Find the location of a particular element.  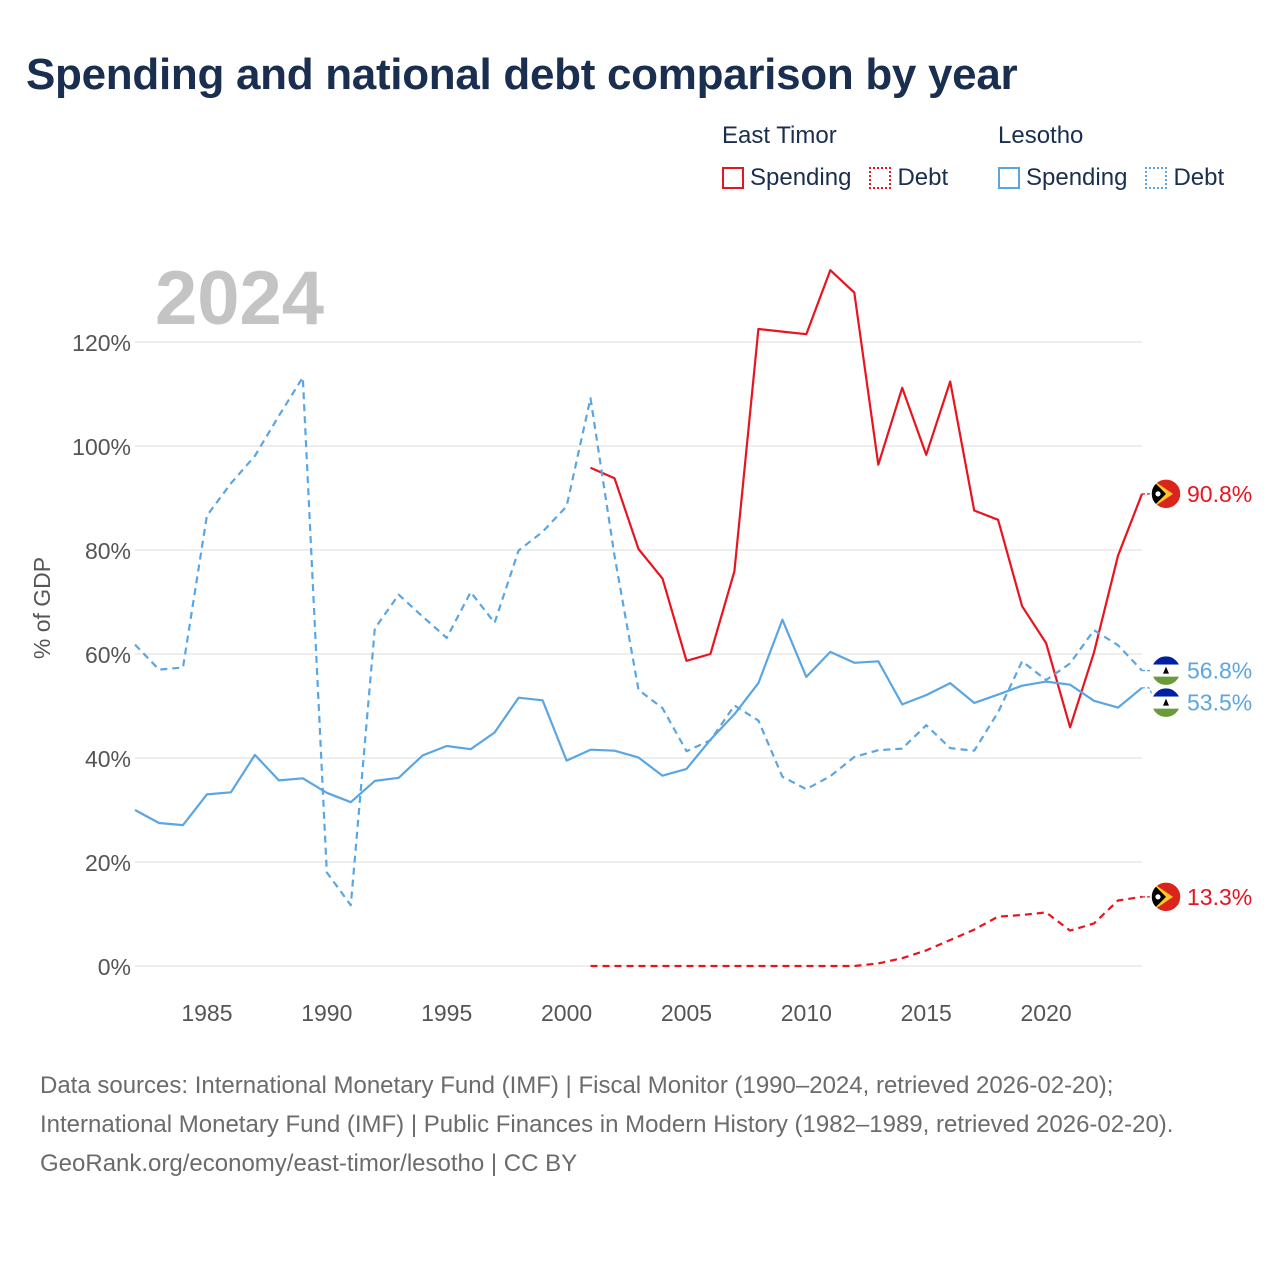

legend-east-timor-debt: Debt is located at coordinates (908, 178).